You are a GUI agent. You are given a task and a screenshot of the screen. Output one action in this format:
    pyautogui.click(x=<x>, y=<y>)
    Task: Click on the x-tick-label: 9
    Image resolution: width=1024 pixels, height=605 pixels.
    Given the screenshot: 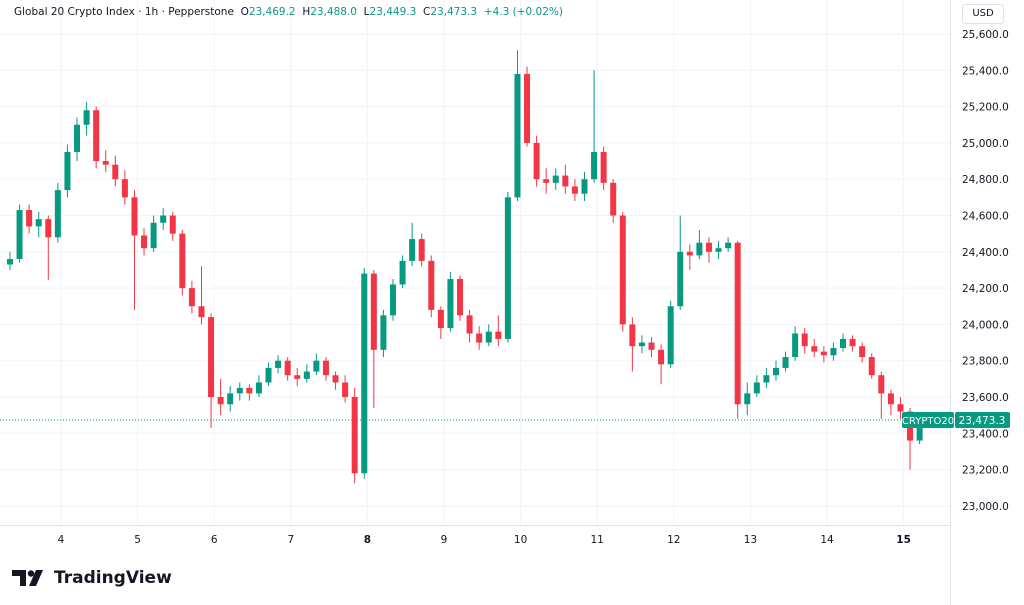 What is the action you would take?
    pyautogui.click(x=444, y=540)
    